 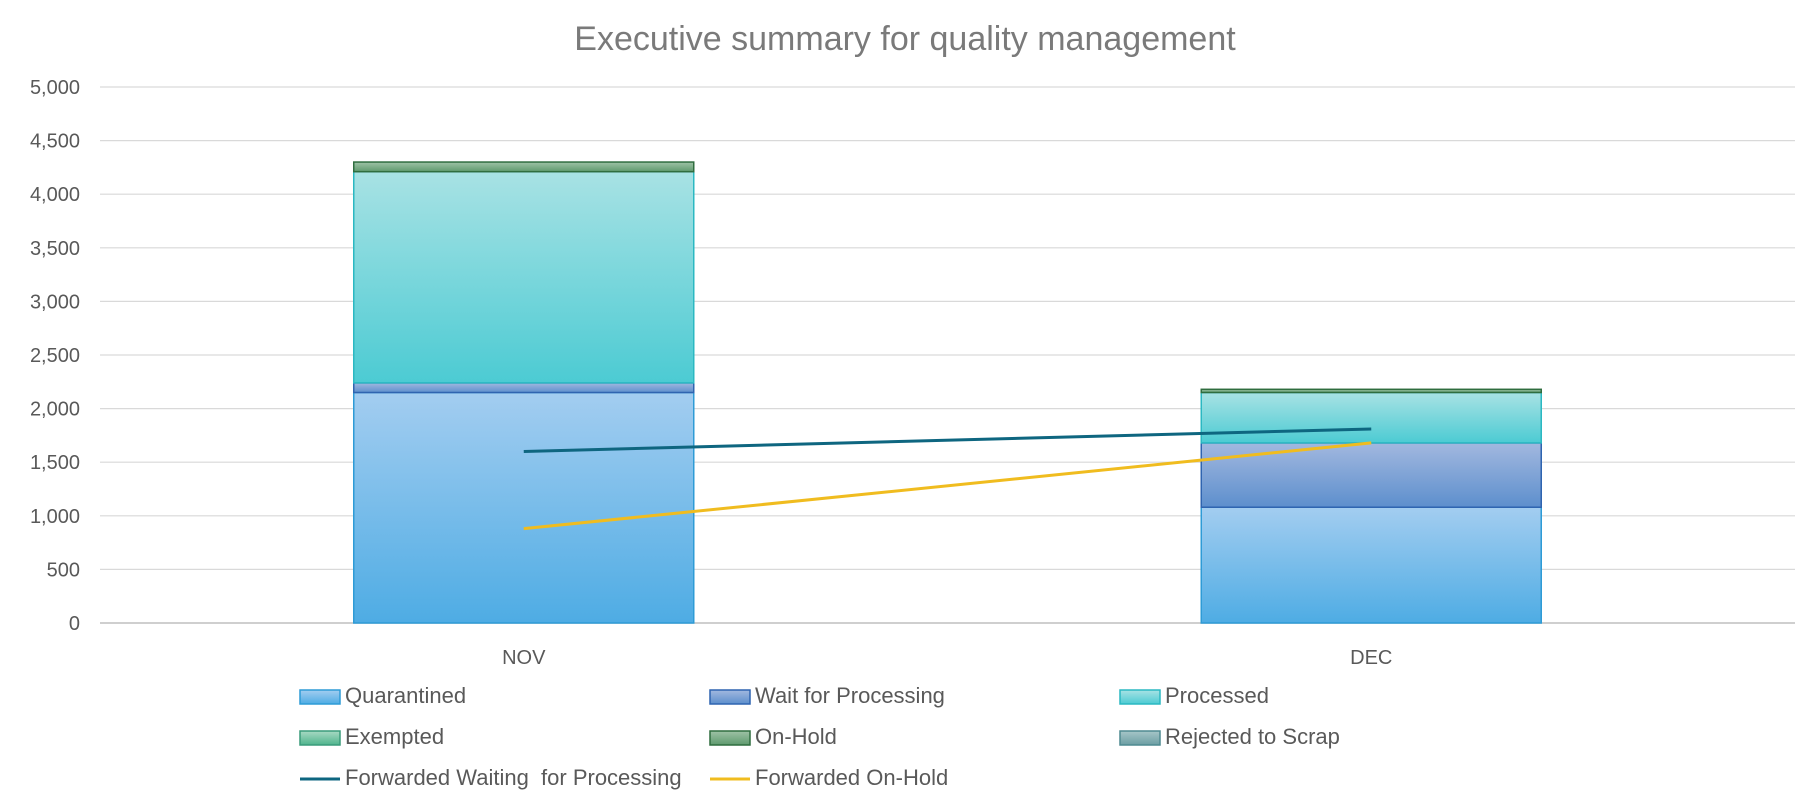 I want to click on legend-item-forwarded-on-hold: Forwarded On-Hold, so click(x=829, y=777).